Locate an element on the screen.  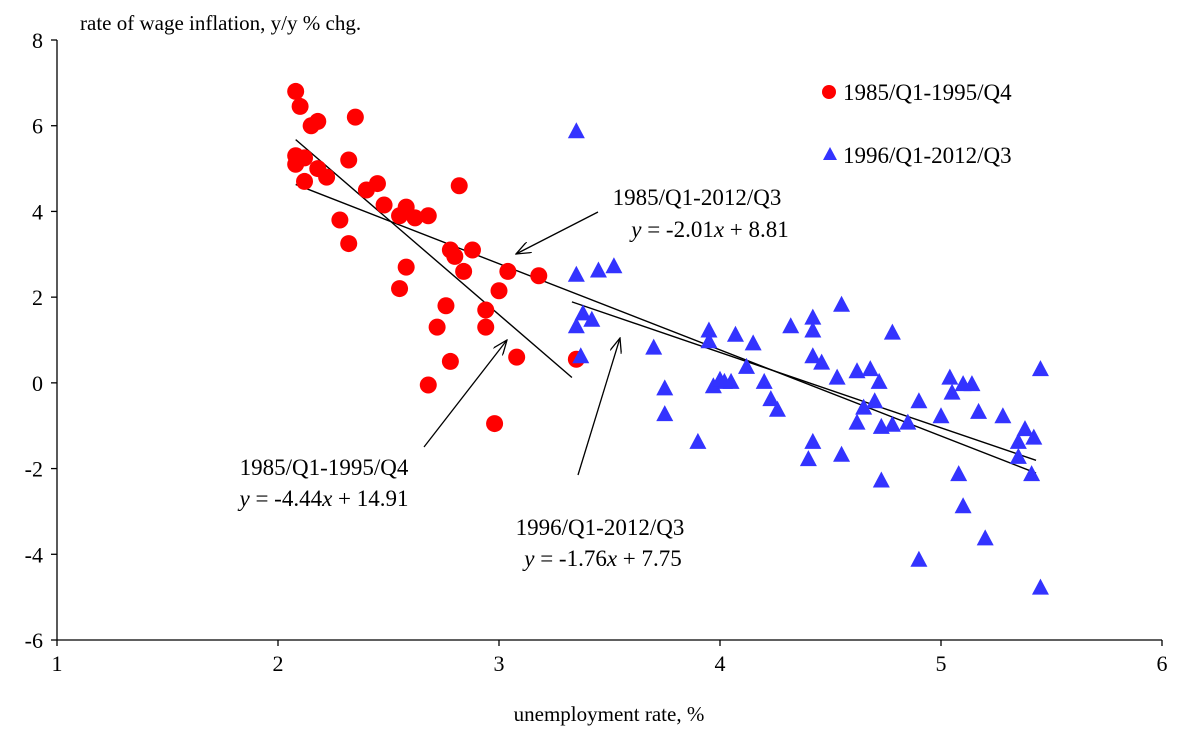
legend-label: 1996/Q1-2012/Q3 is located at coordinates (927, 155).